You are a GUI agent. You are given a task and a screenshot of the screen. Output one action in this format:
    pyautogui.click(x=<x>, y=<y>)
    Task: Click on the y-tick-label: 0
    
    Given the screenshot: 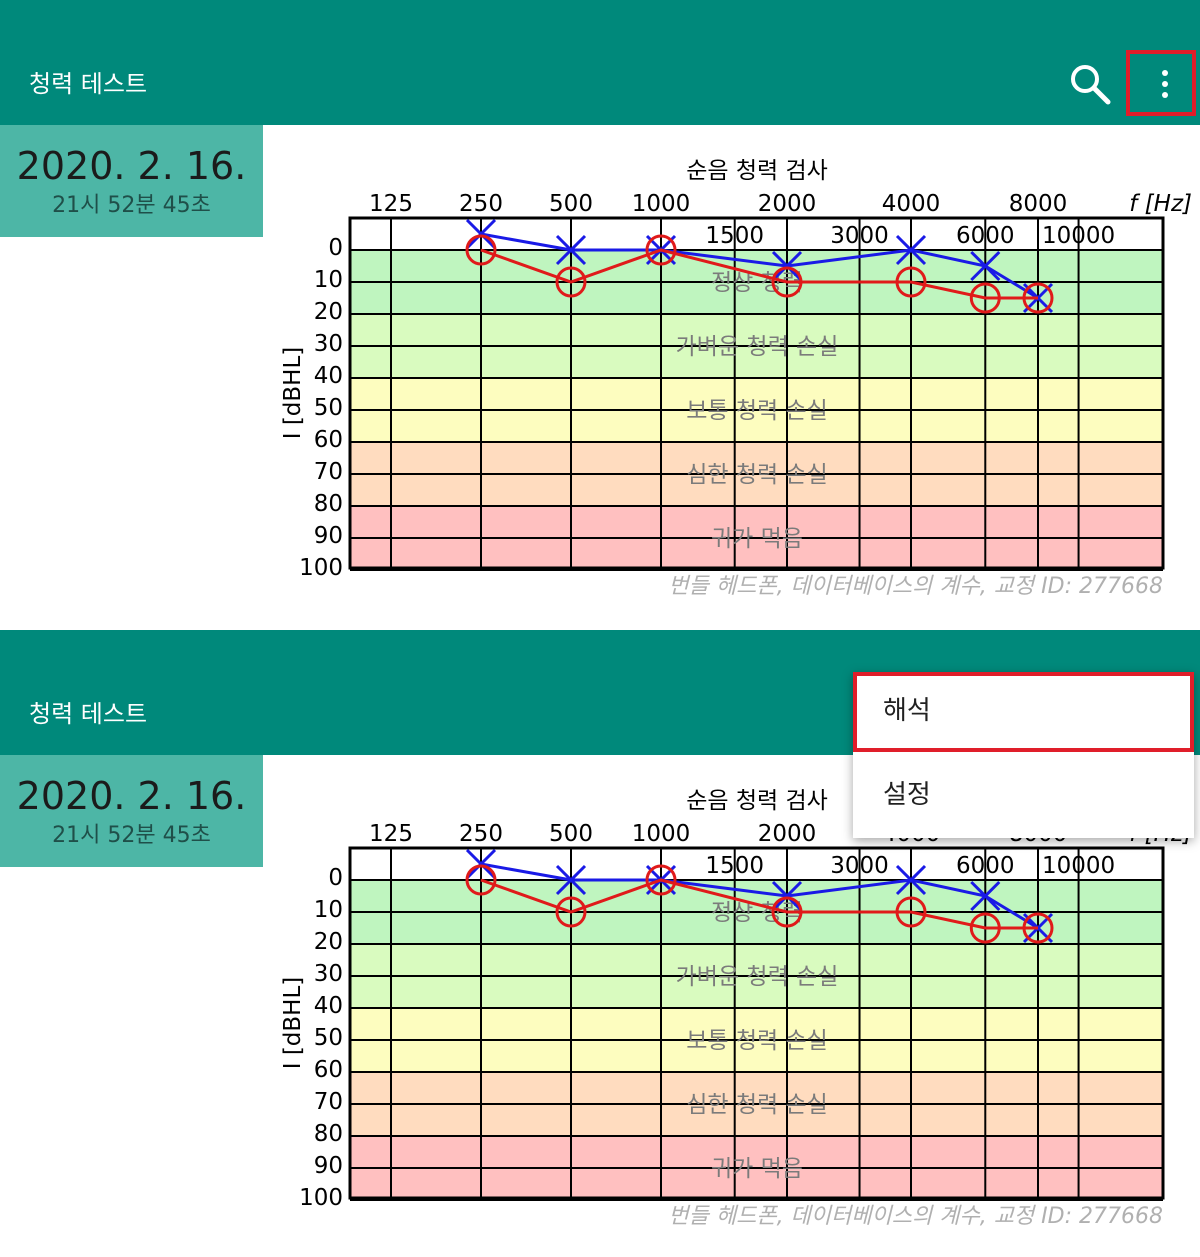 What is the action you would take?
    pyautogui.click(x=335, y=248)
    